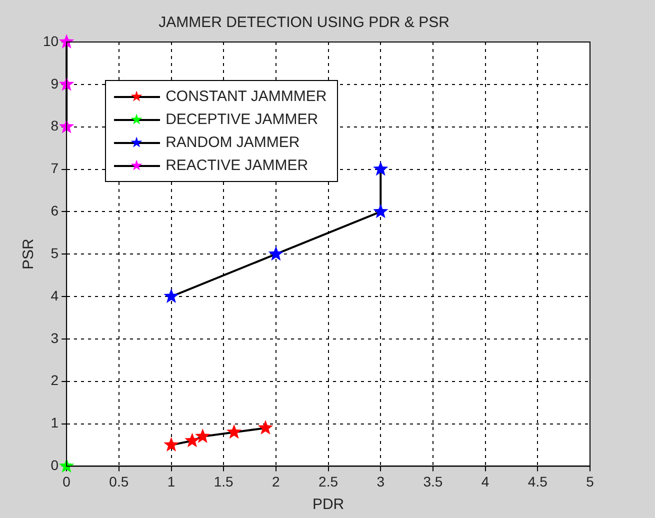 The width and height of the screenshot is (655, 518). I want to click on x-tick-label: 2, so click(276, 481).